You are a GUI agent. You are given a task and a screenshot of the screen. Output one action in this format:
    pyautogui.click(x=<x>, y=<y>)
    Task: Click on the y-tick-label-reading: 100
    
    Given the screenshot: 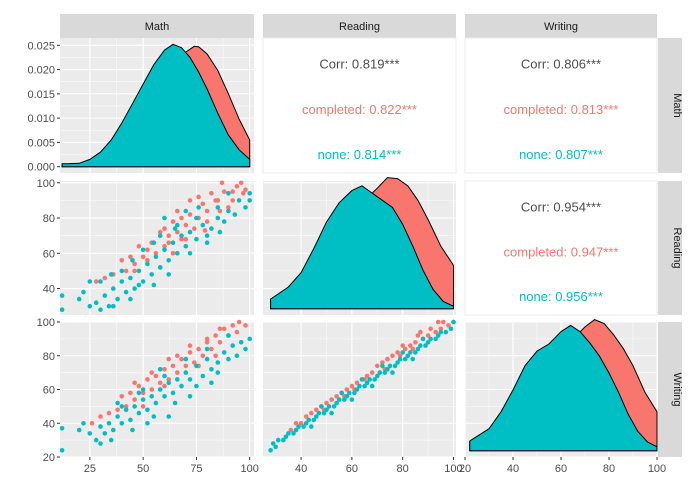 What is the action you would take?
    pyautogui.click(x=46, y=184)
    